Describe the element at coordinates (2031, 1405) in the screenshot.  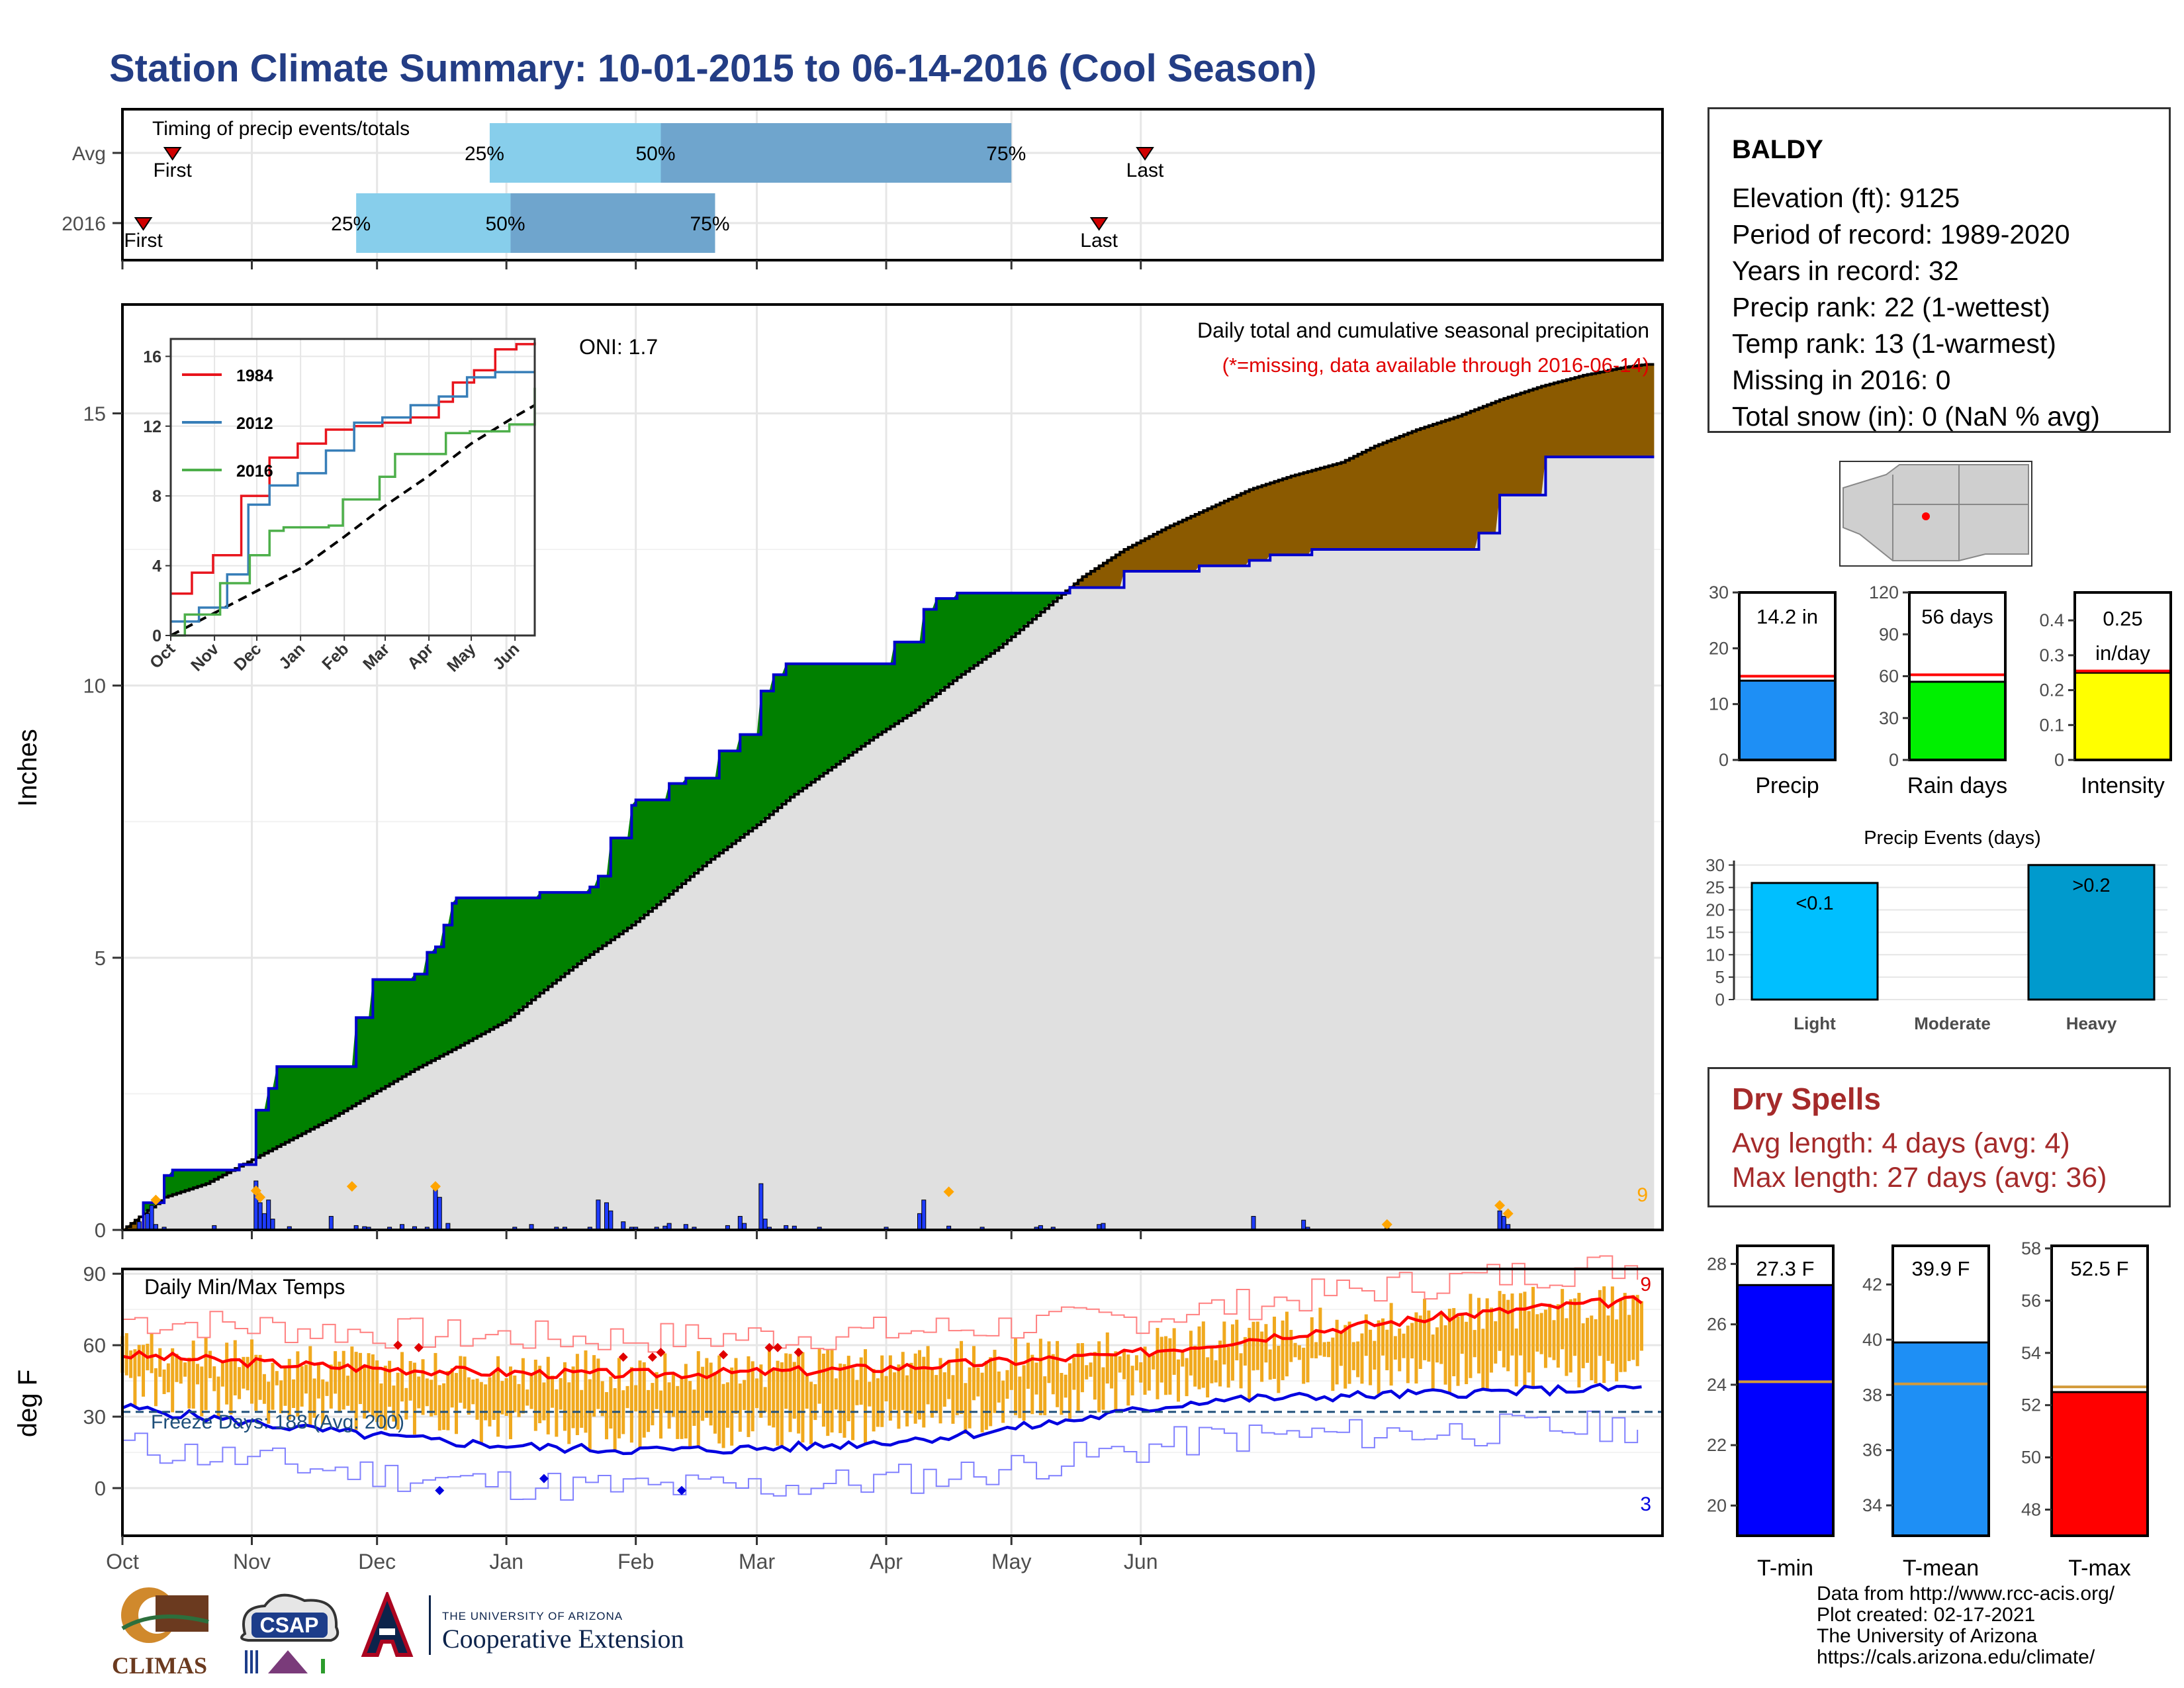
I see `summary-y-tick-label: 52` at that location.